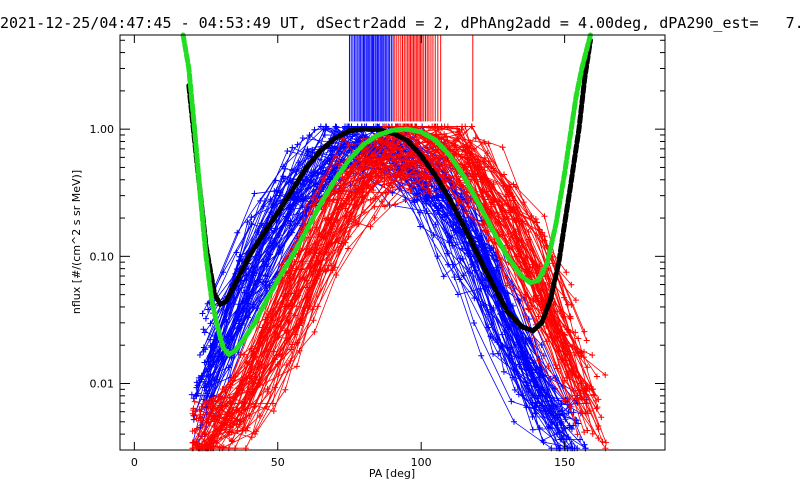 The width and height of the screenshot is (800, 500). What do you see at coordinates (278, 462) in the screenshot?
I see `x-tick-label: 50` at bounding box center [278, 462].